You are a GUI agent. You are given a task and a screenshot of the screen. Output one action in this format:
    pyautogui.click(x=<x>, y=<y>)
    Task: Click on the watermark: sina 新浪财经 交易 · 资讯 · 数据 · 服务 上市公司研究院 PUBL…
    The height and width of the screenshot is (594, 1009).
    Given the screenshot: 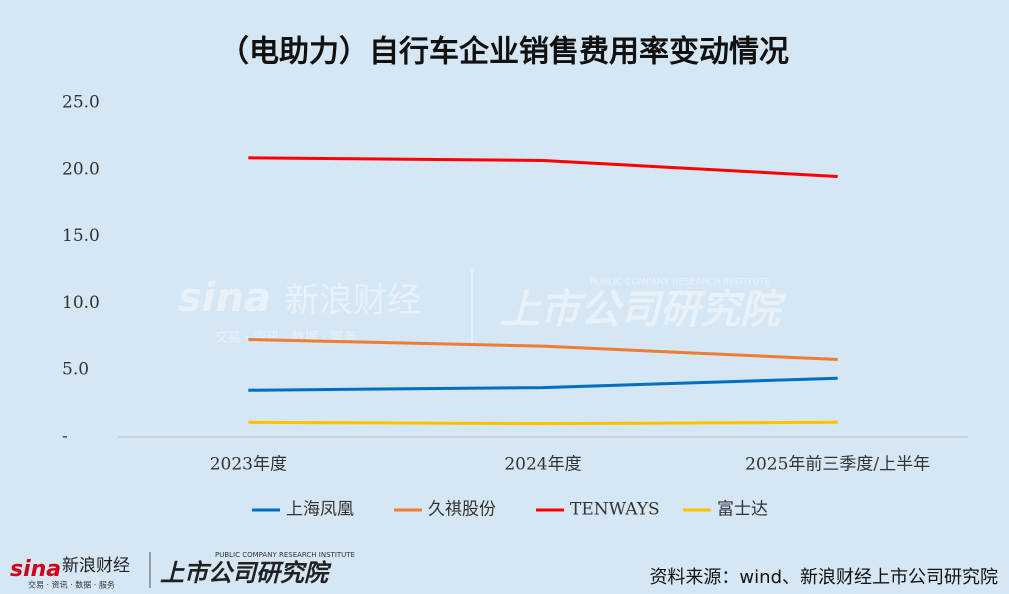 What is the action you would take?
    pyautogui.click(x=482, y=308)
    